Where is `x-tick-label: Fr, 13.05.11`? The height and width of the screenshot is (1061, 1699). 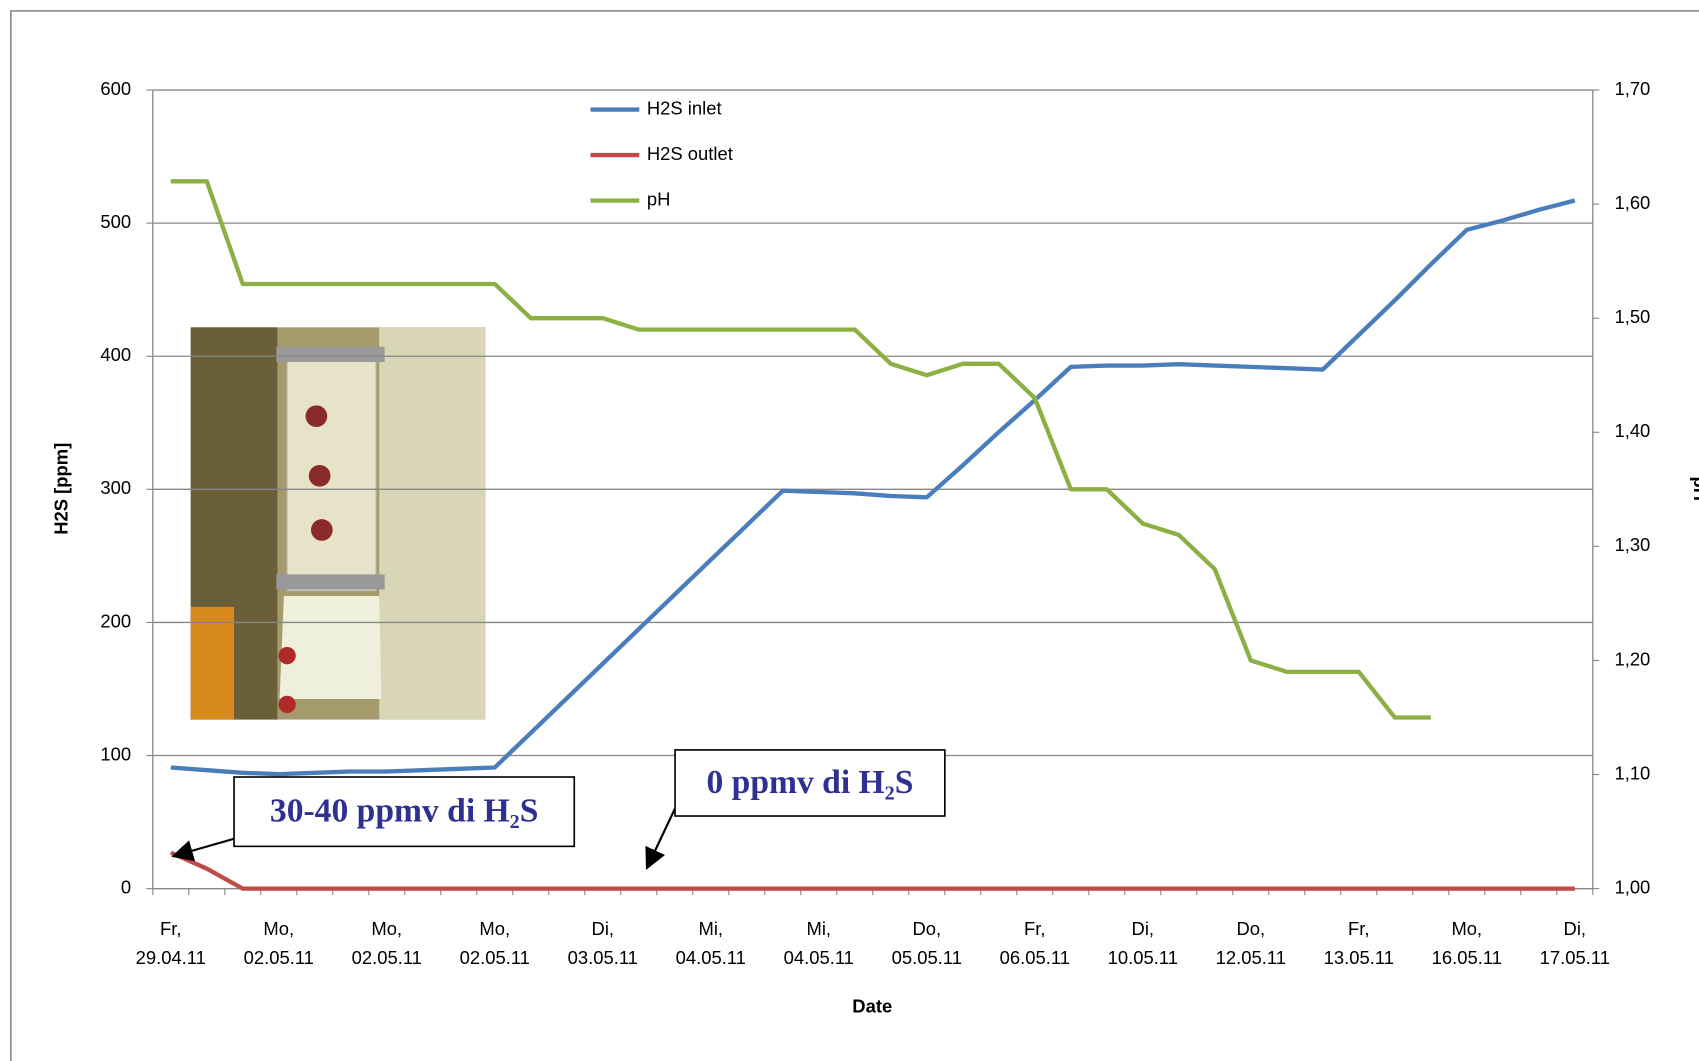 x-tick-label: Fr, 13.05.11 is located at coordinates (1359, 943).